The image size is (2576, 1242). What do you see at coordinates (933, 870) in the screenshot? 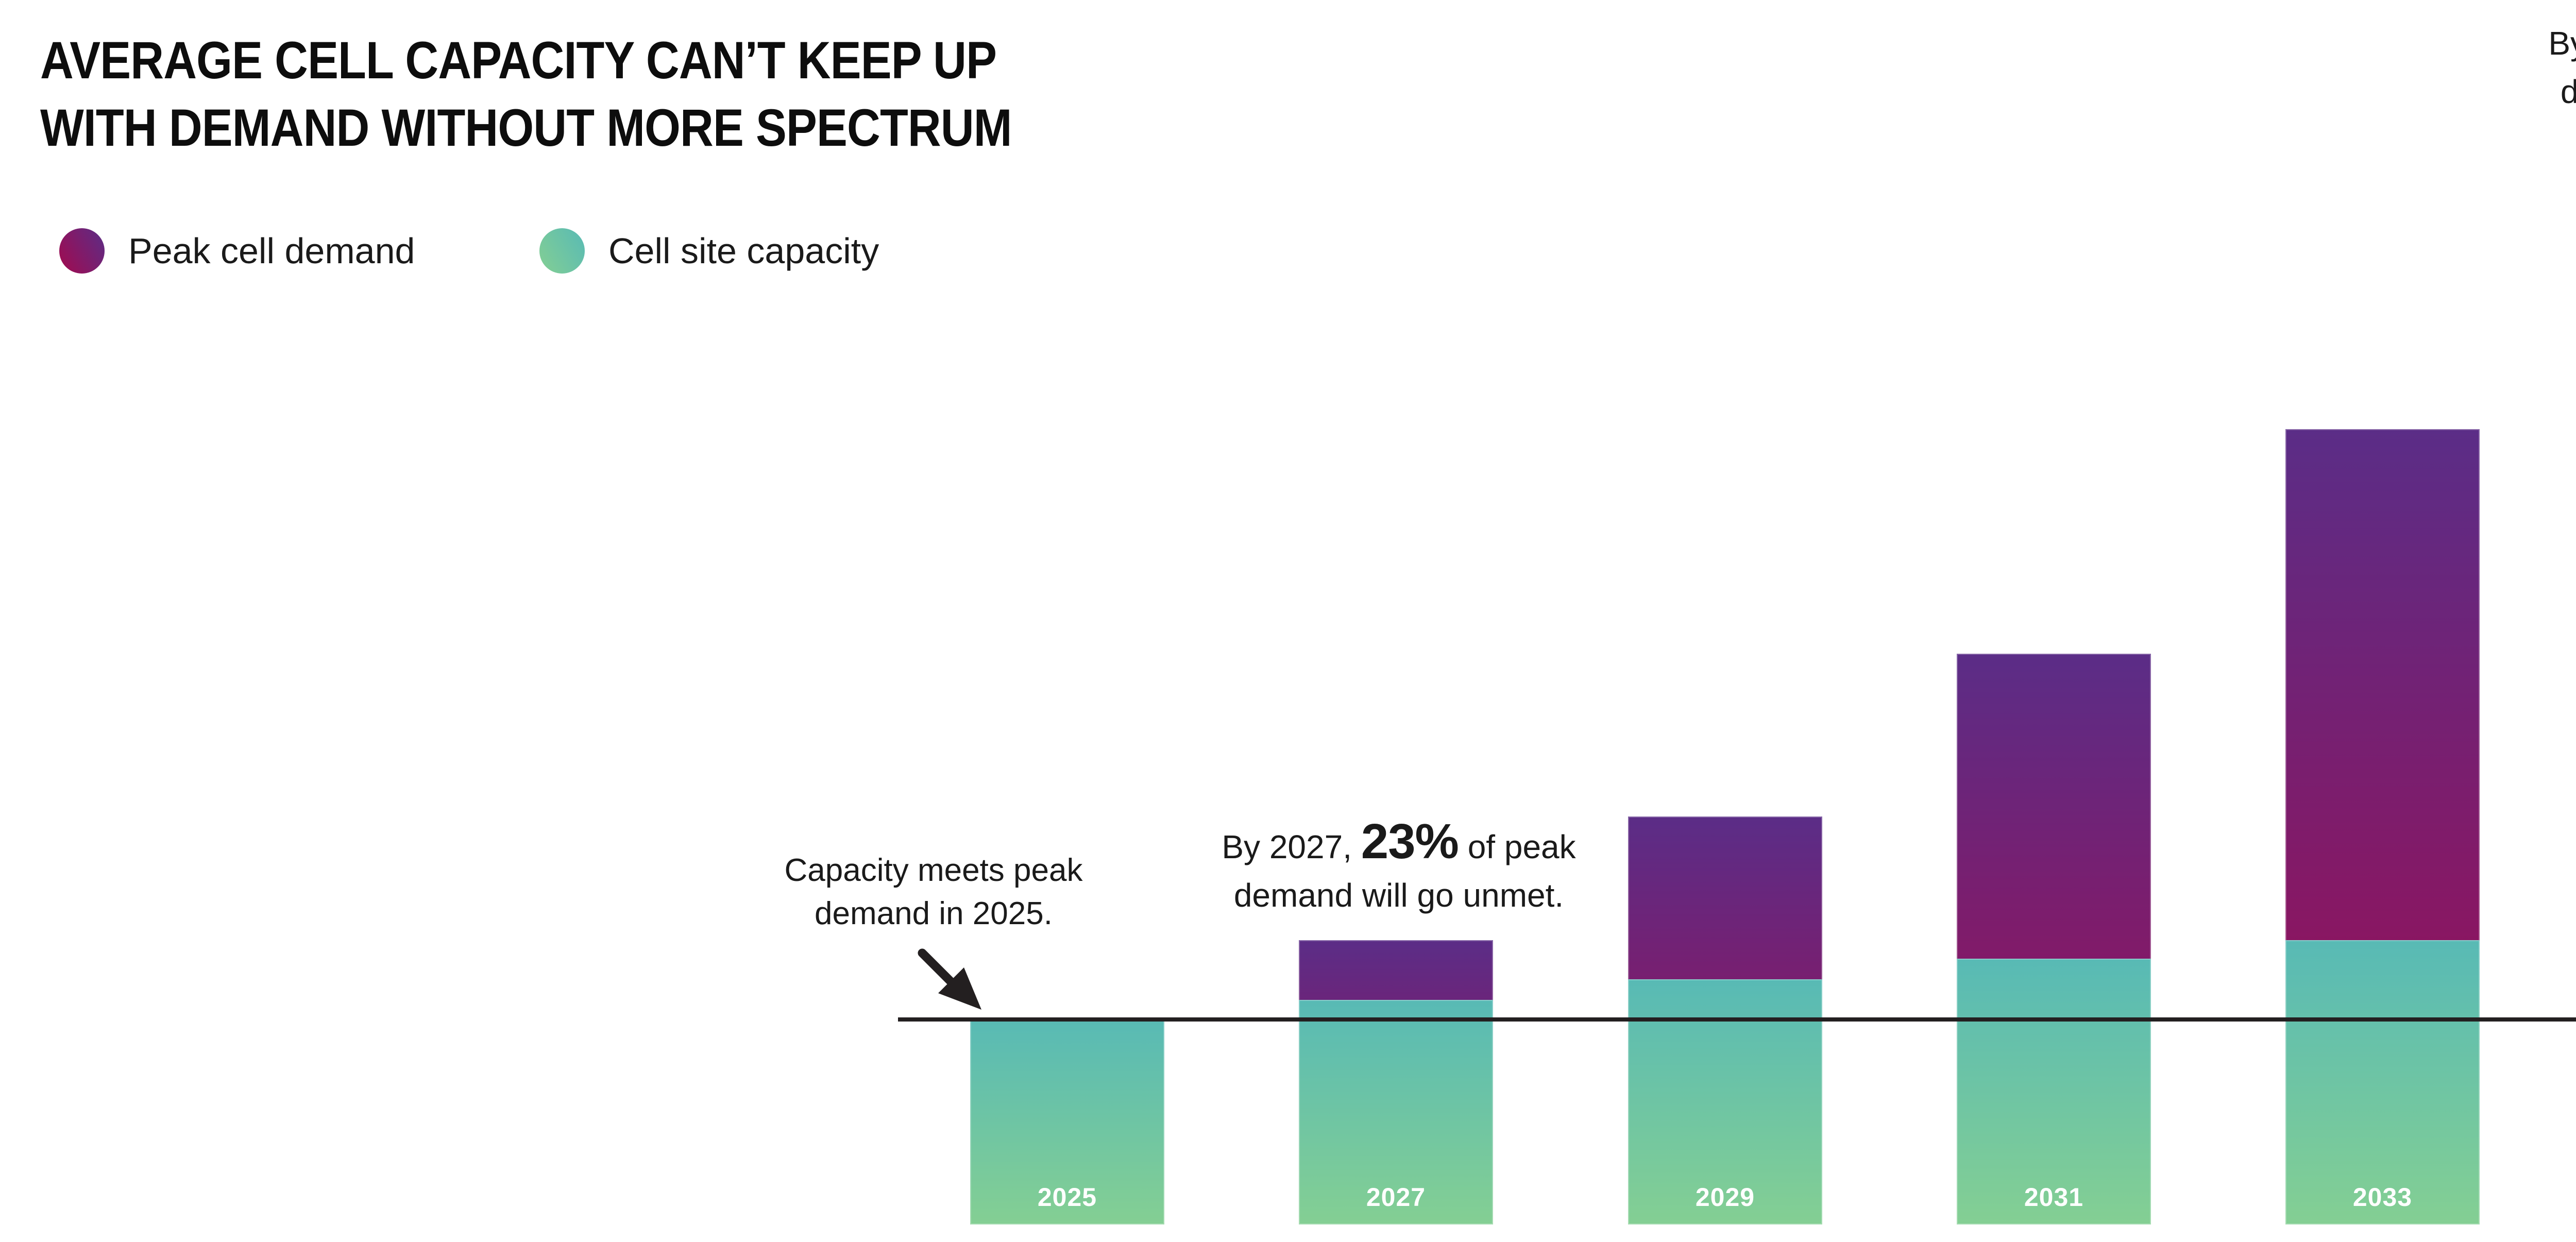
I see `annotation-capacity-2025-line1: Capacity meets peak` at bounding box center [933, 870].